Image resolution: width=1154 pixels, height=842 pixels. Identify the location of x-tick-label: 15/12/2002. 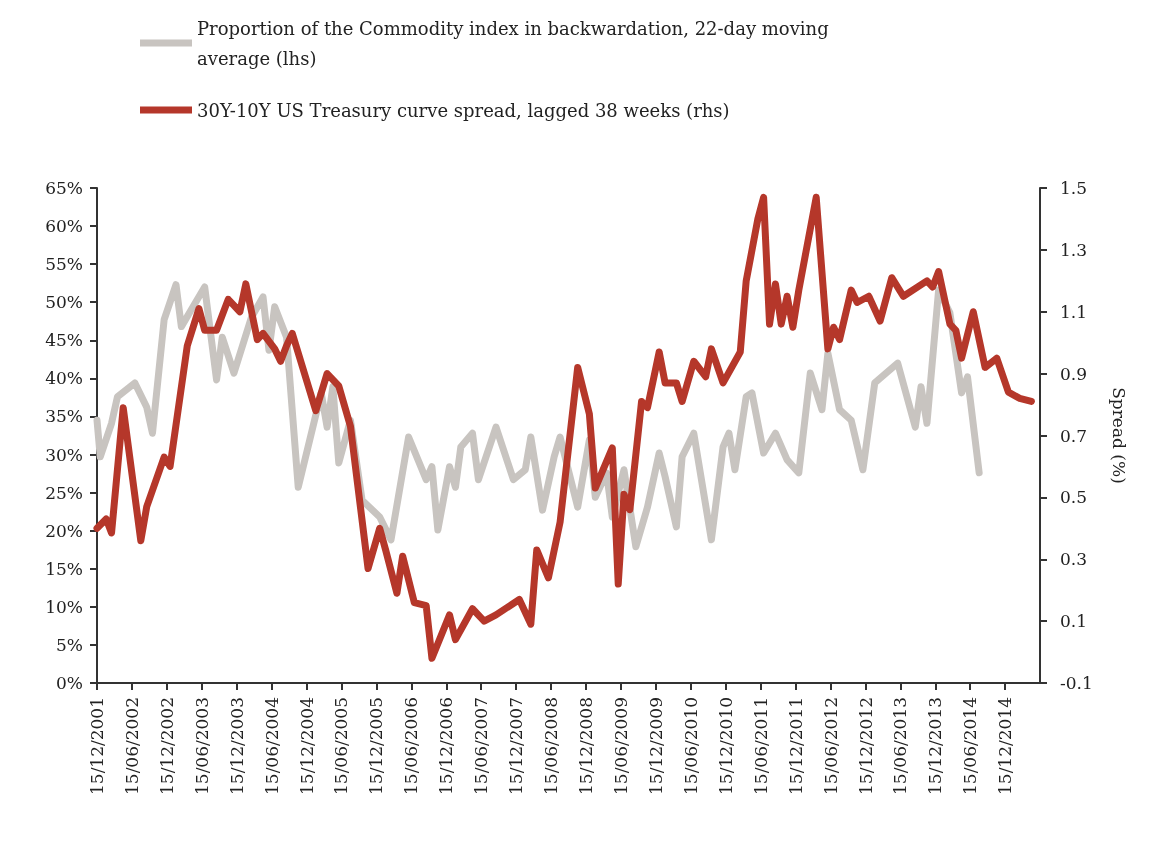
(166, 746).